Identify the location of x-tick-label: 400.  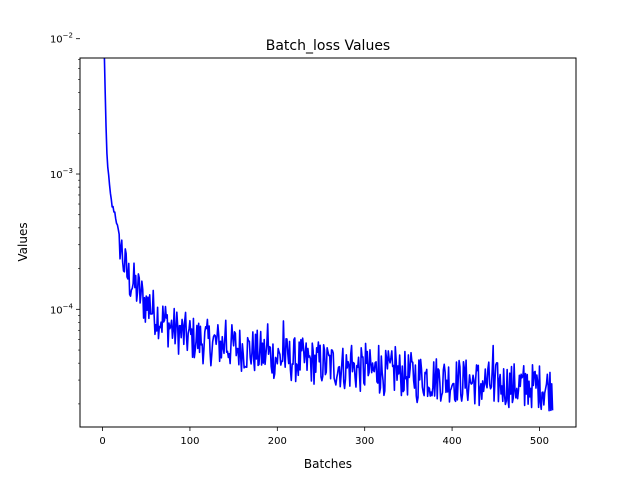
(452, 441).